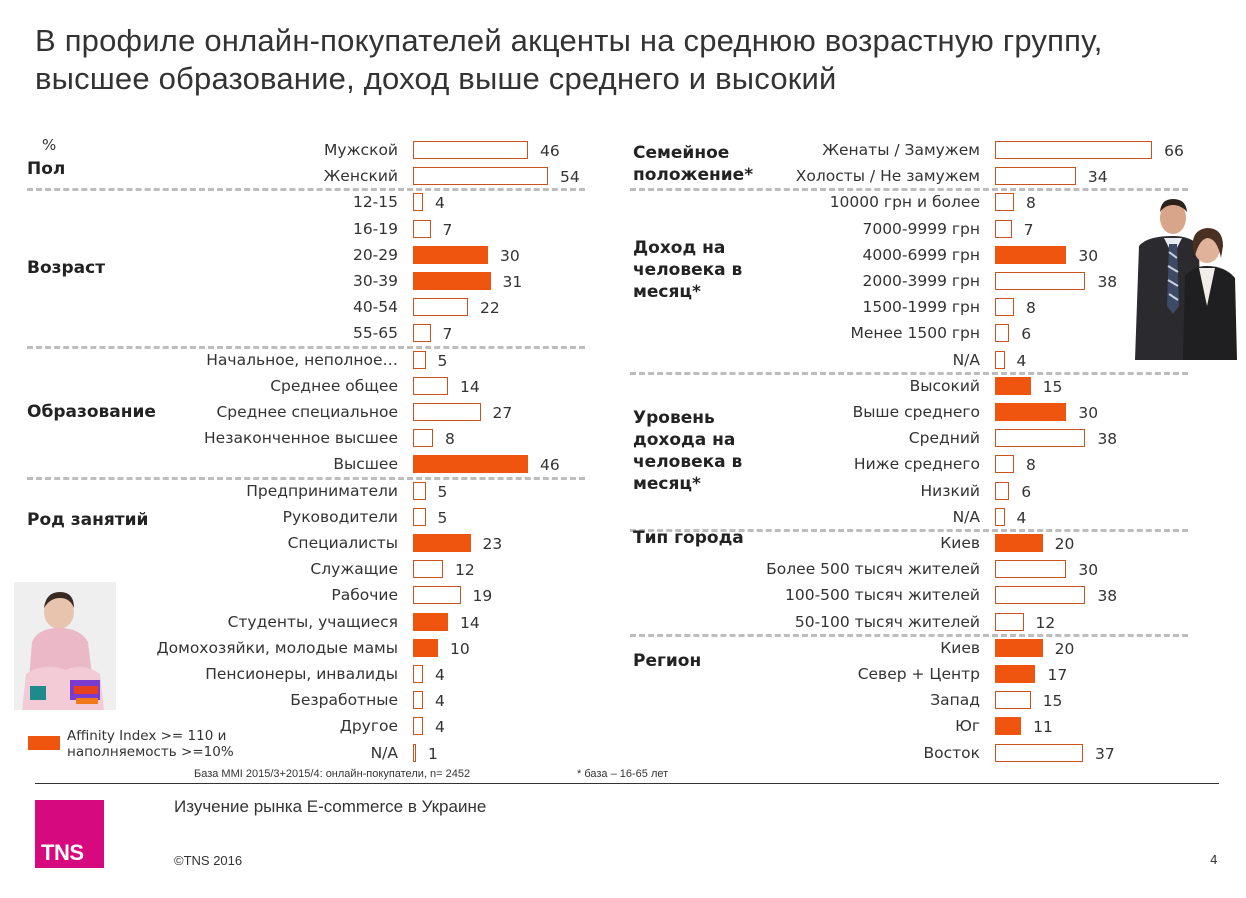 This screenshot has height=898, width=1246. What do you see at coordinates (433, 753) in the screenshot?
I see `bar-value: 1` at bounding box center [433, 753].